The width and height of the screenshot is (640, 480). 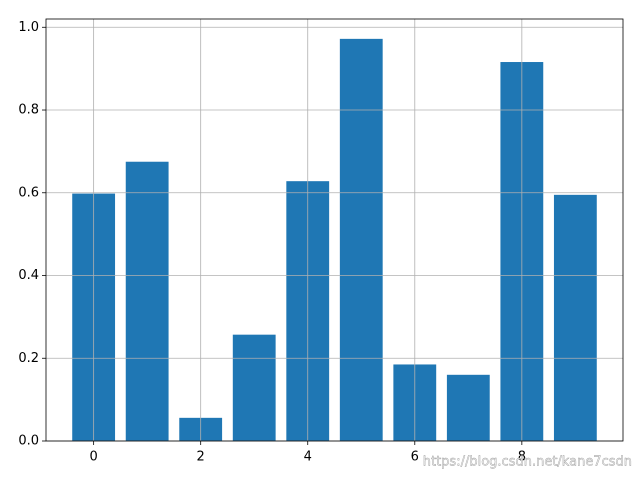 I want to click on y-tick-label: 1.0, so click(x=28, y=27).